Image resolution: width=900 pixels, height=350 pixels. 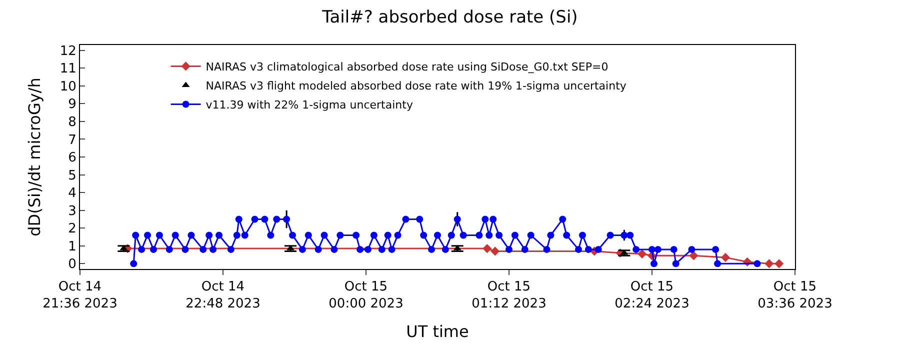 I want to click on legend-label: NAIRAS v3 climatological absorbed dose rate using SiDose_G0.txt SEP=0, so click(x=407, y=67).